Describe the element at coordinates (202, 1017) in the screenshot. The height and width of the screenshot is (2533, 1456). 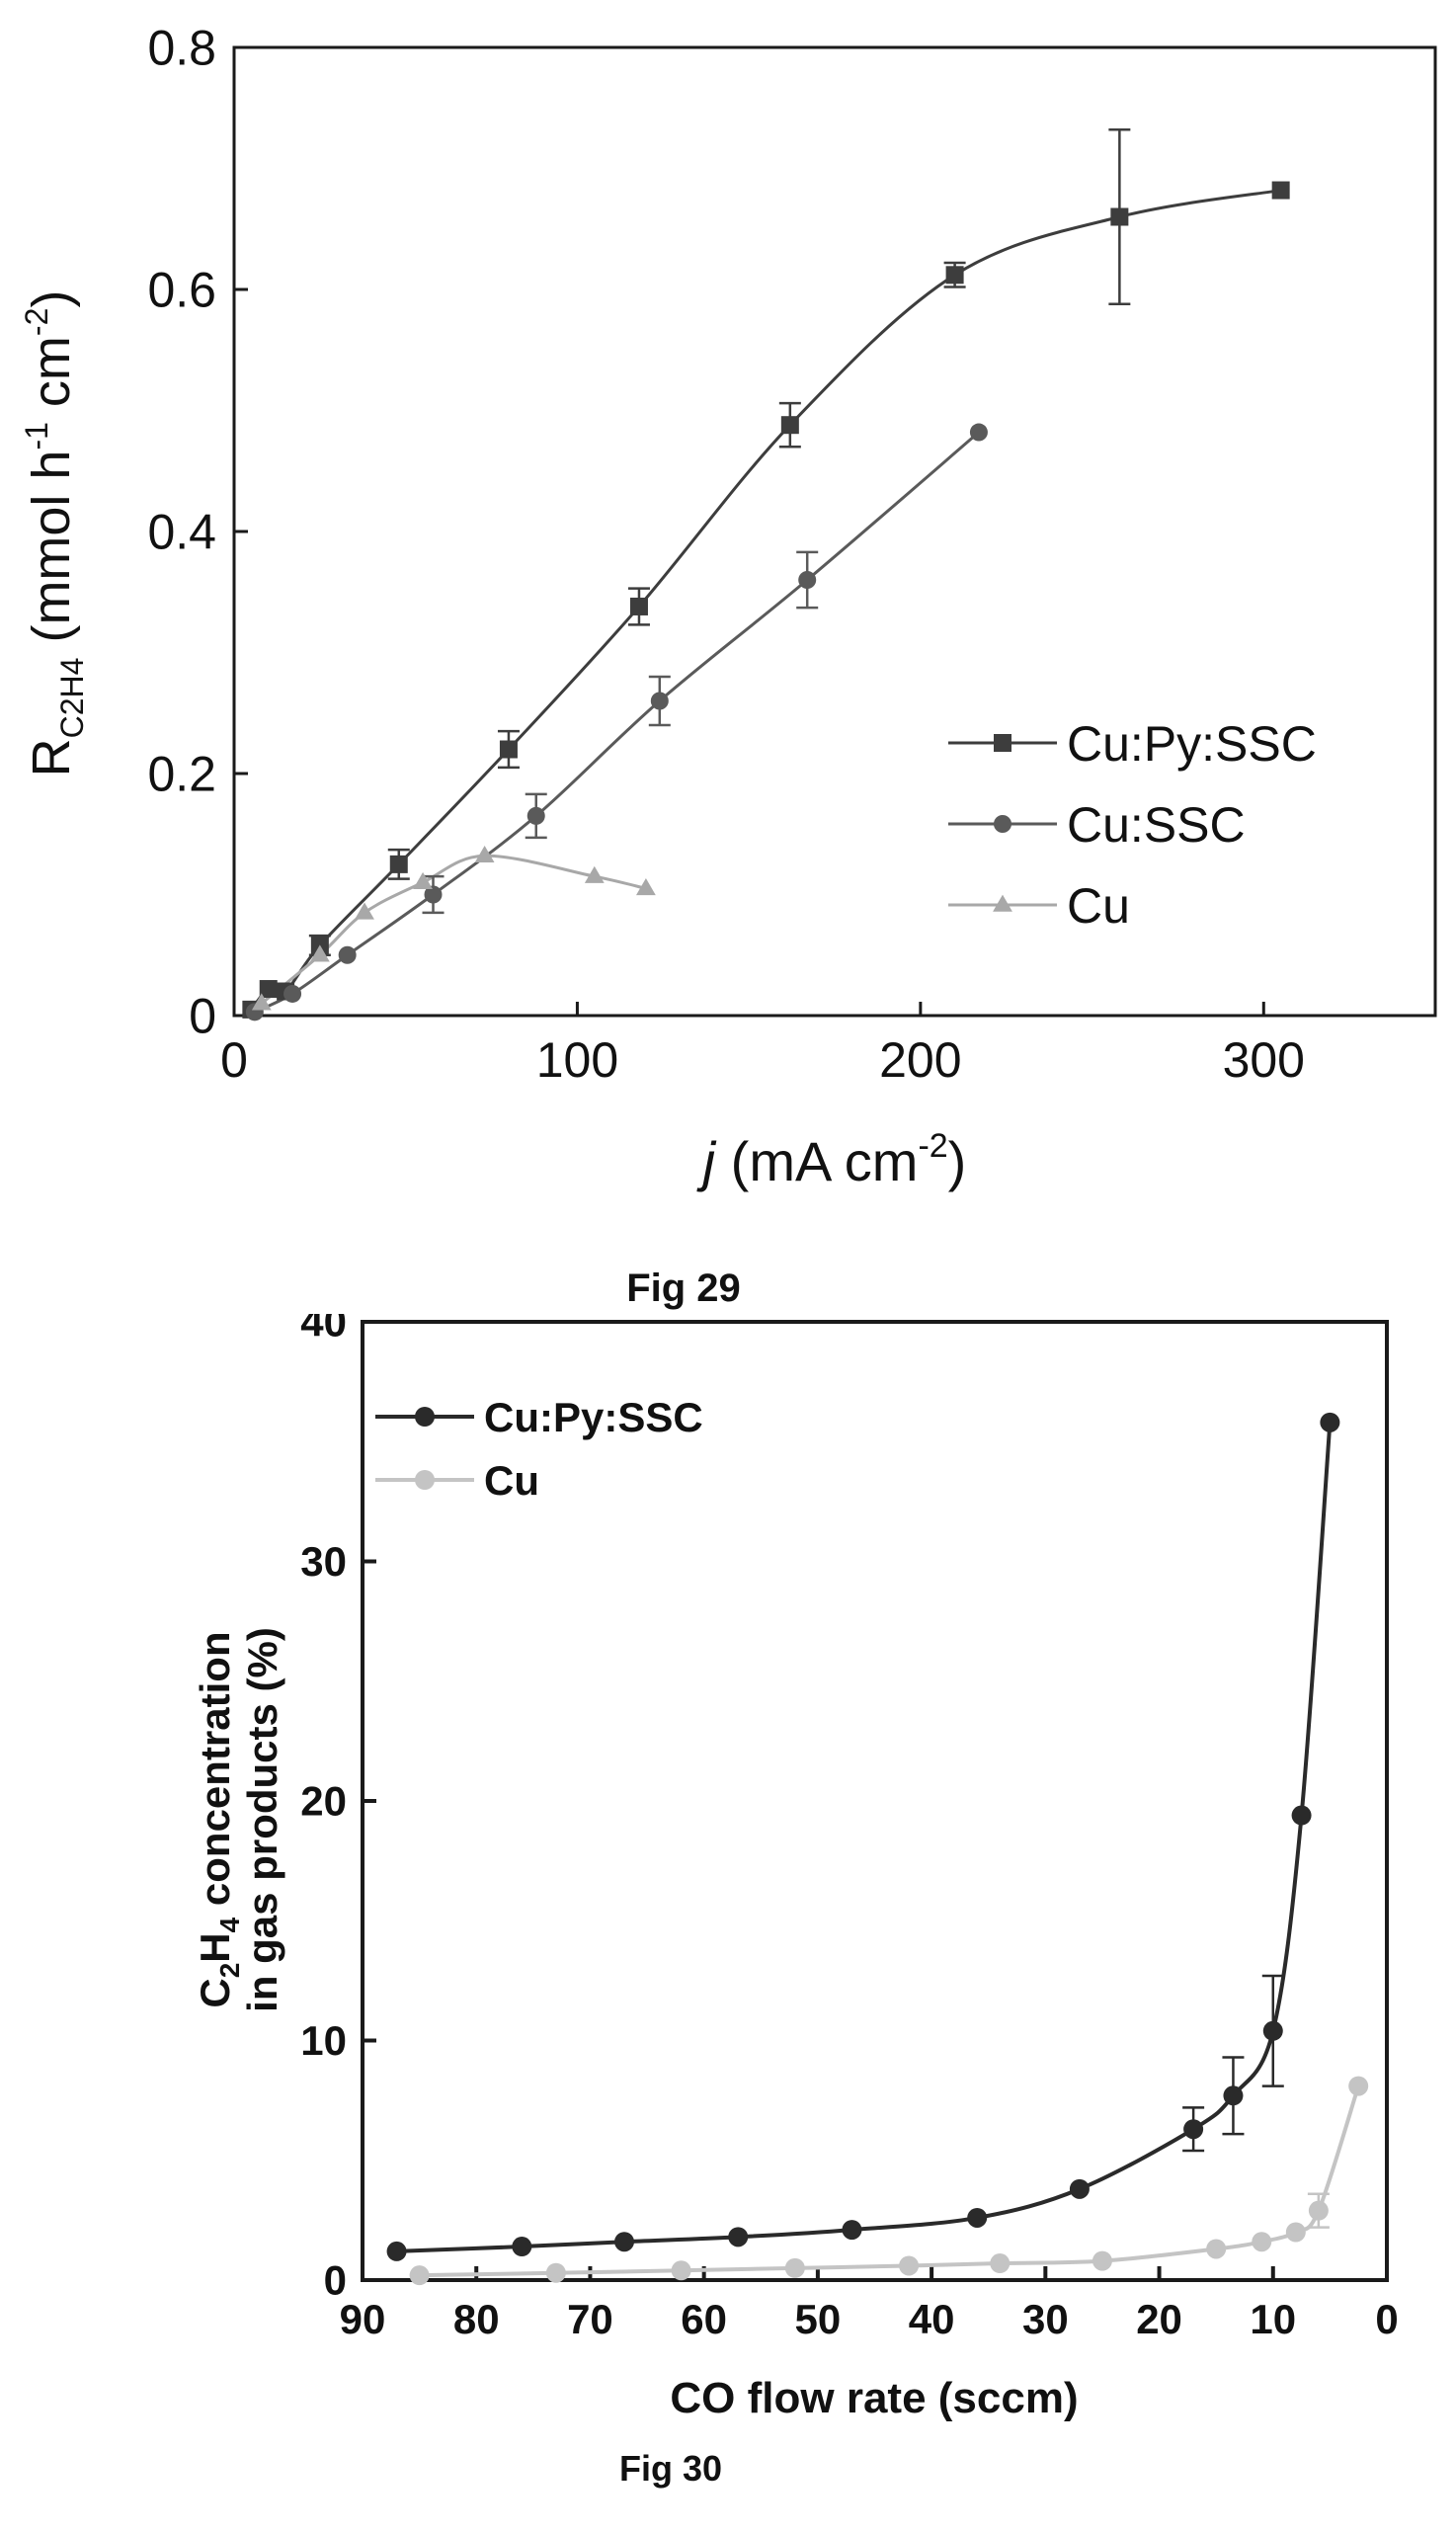
I see `fig29-y-tick-label: 0` at that location.